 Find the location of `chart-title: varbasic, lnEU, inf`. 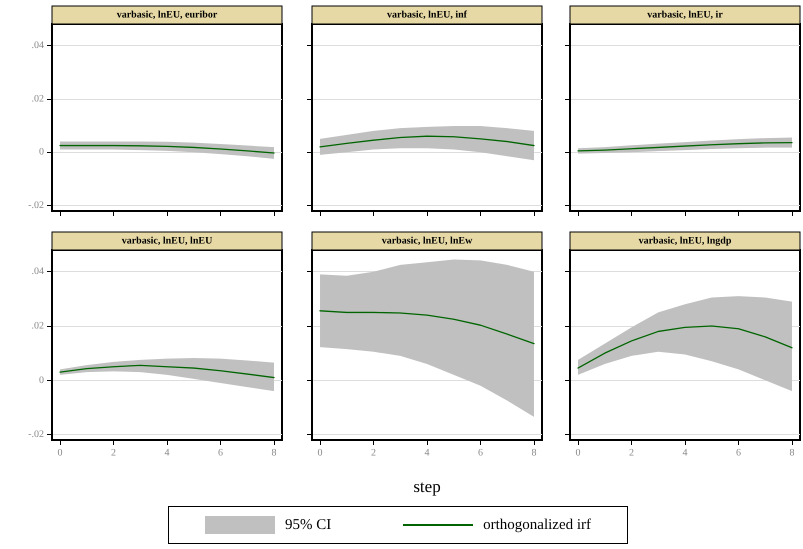

chart-title: varbasic, lnEU, inf is located at coordinates (427, 15).